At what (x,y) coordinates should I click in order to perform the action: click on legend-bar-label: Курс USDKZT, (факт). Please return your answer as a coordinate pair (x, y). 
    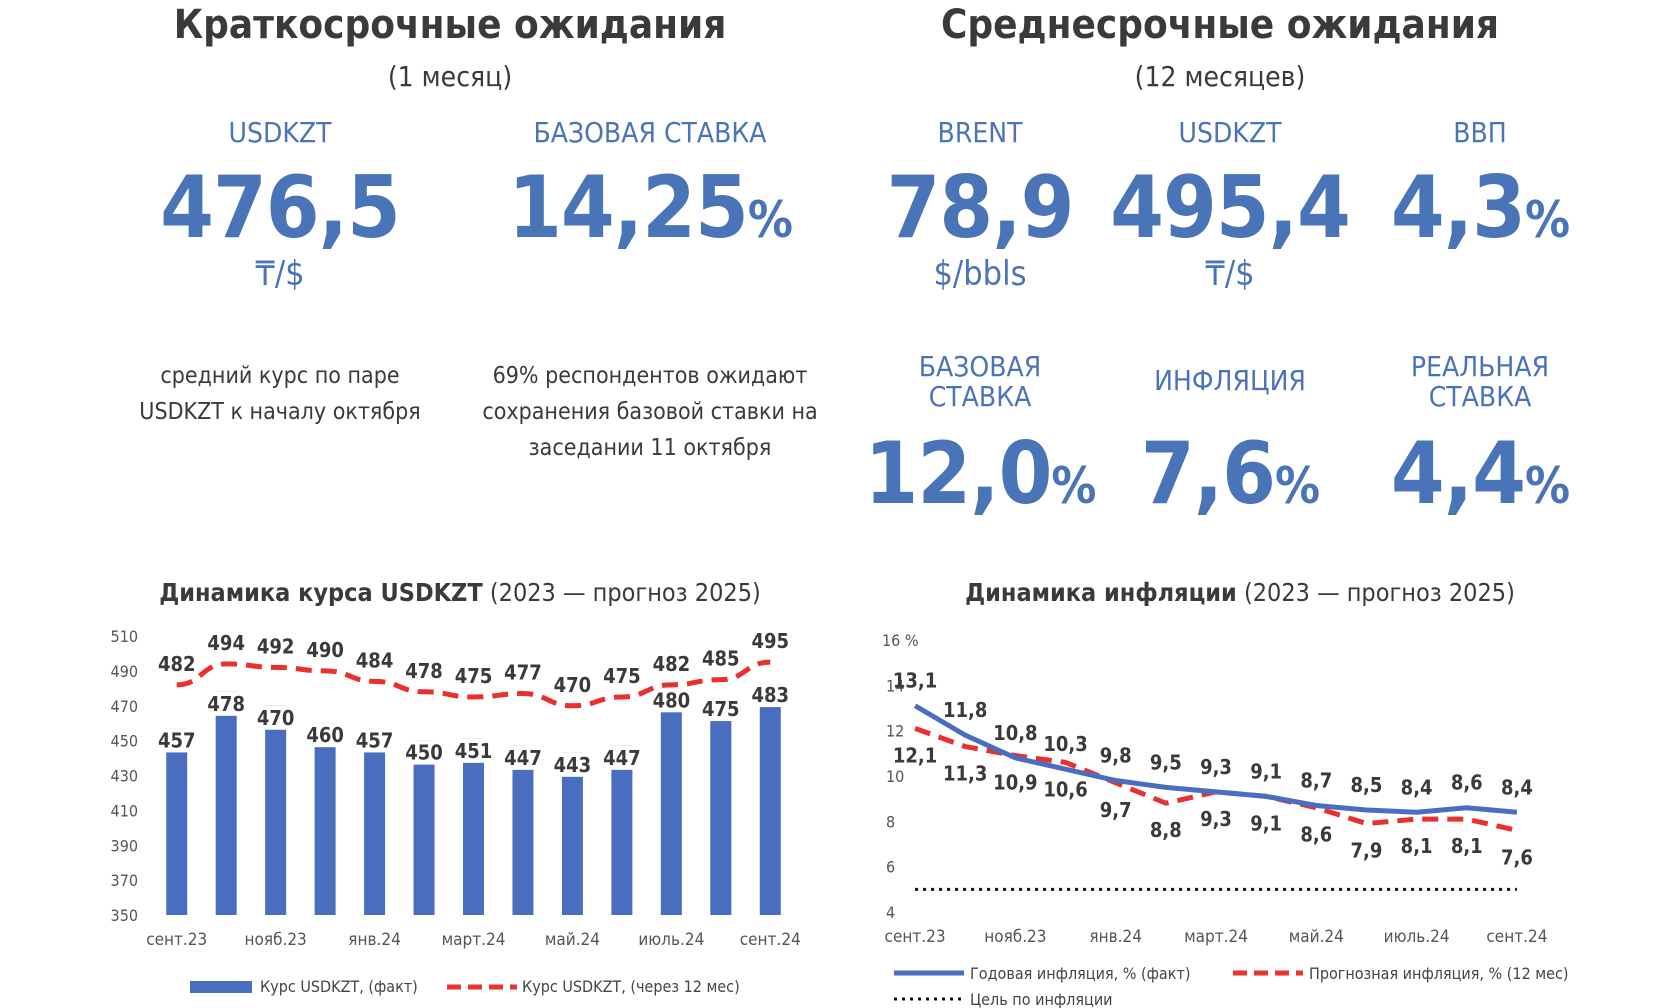
    Looking at the image, I should click on (339, 986).